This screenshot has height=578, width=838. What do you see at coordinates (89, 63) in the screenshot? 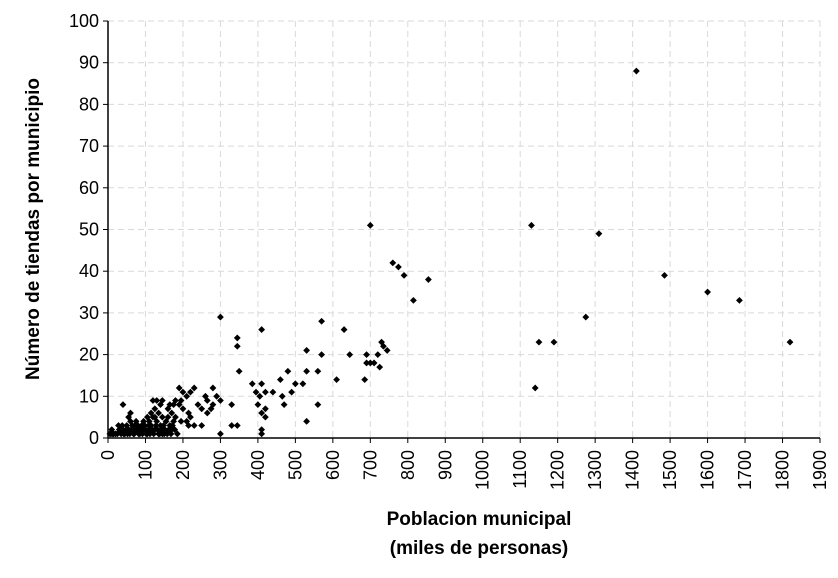
I see `y-tick-label: 90` at bounding box center [89, 63].